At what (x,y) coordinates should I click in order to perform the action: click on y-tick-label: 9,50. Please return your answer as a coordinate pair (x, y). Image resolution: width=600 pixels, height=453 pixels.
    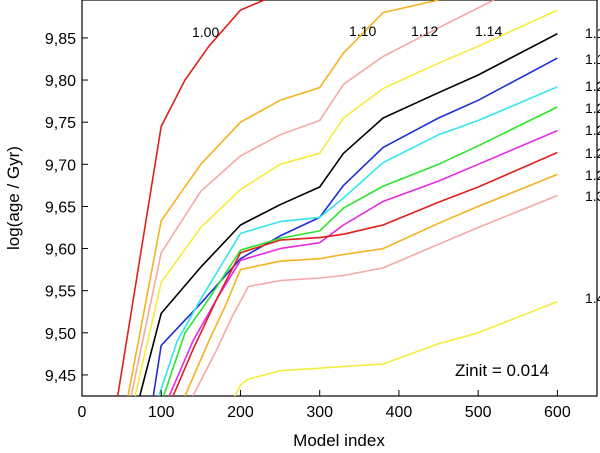
    Looking at the image, I should click on (60, 334).